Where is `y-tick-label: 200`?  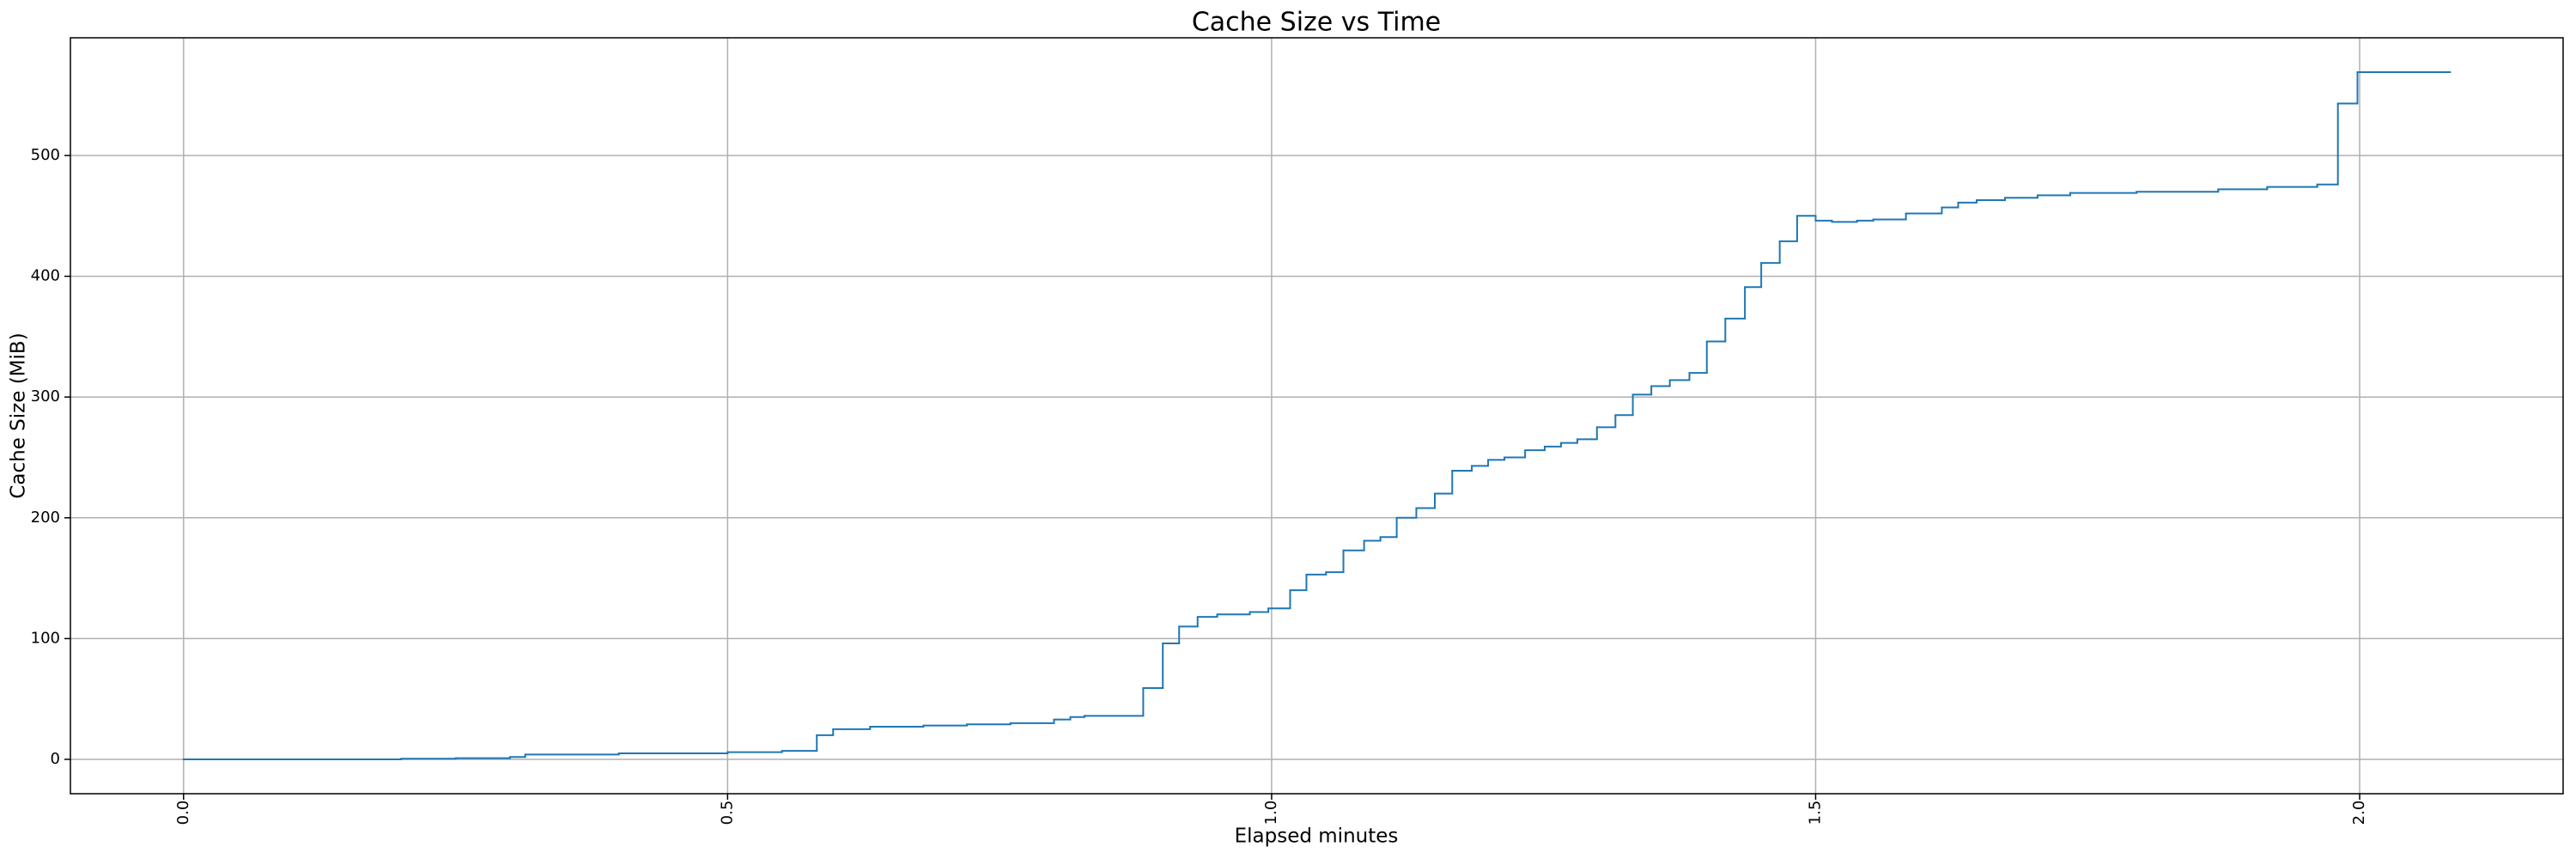 y-tick-label: 200 is located at coordinates (45, 518).